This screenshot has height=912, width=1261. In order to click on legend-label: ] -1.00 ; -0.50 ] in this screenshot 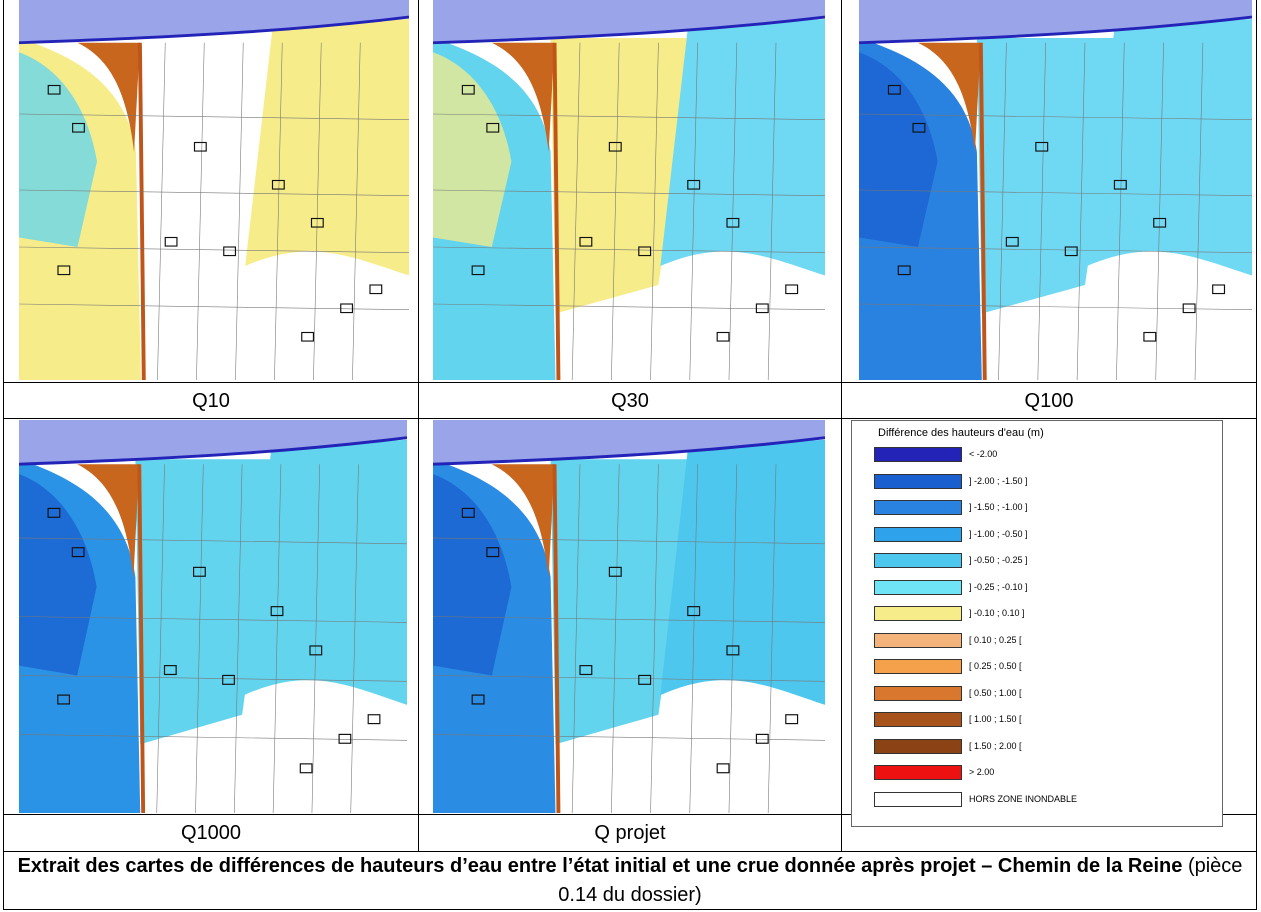, I will do `click(998, 533)`.